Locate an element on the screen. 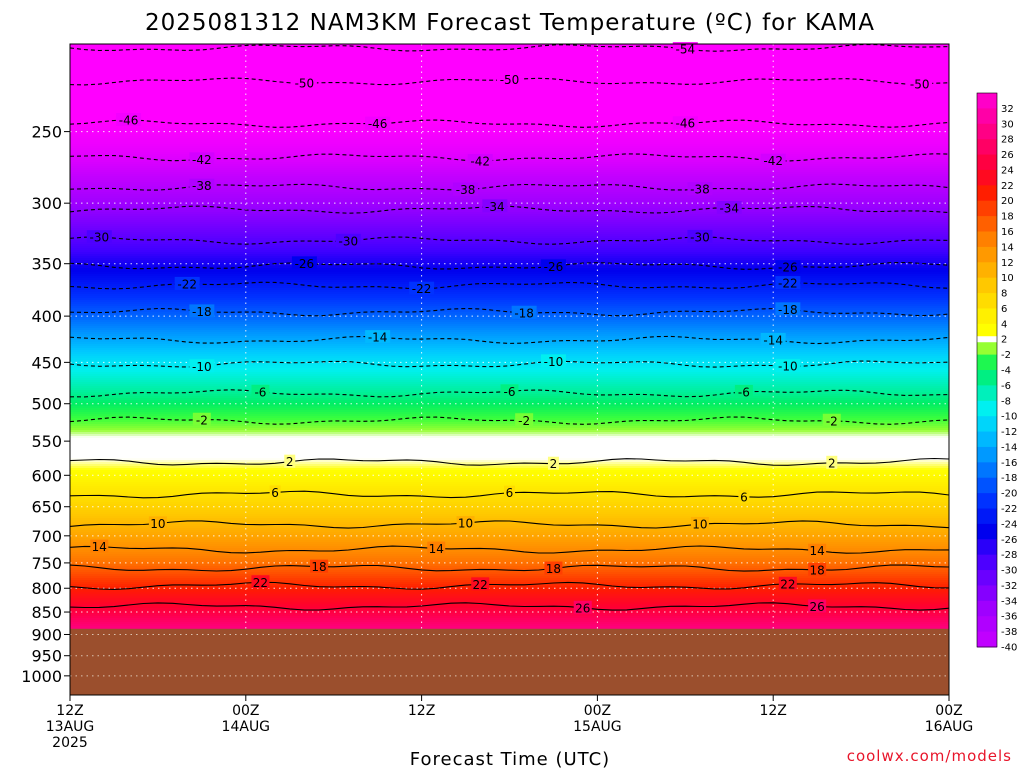 Image resolution: width=1024 pixels, height=768 pixels. contour-label: 18 is located at coordinates (553, 569).